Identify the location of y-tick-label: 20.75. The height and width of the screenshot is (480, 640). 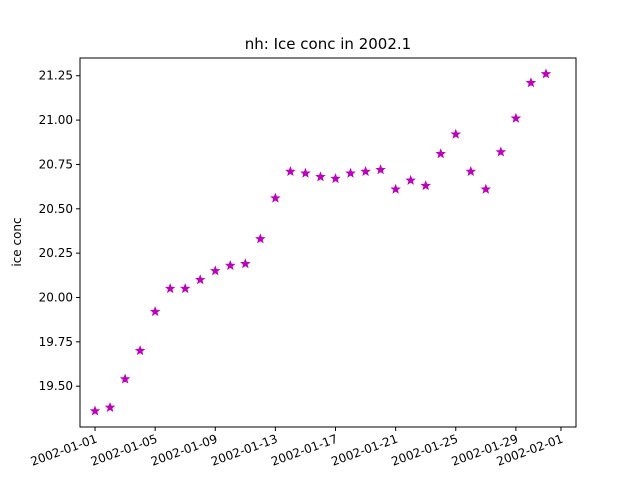
(56, 164).